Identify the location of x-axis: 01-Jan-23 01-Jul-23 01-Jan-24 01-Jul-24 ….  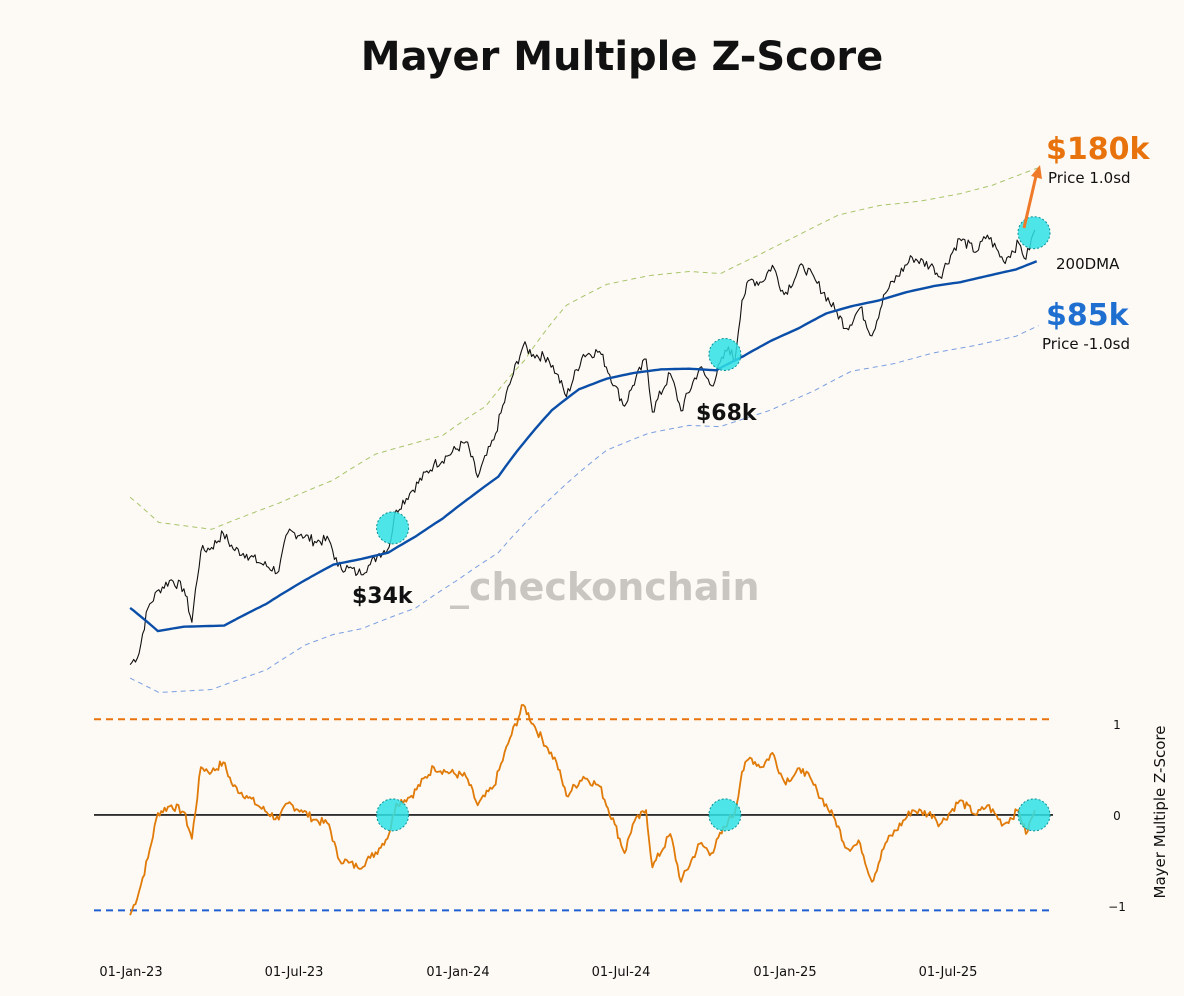
(538, 972).